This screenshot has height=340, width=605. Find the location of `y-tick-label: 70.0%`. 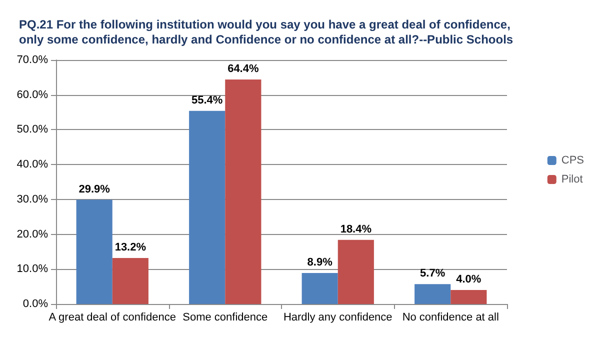

y-tick-label: 70.0% is located at coordinates (32, 60).